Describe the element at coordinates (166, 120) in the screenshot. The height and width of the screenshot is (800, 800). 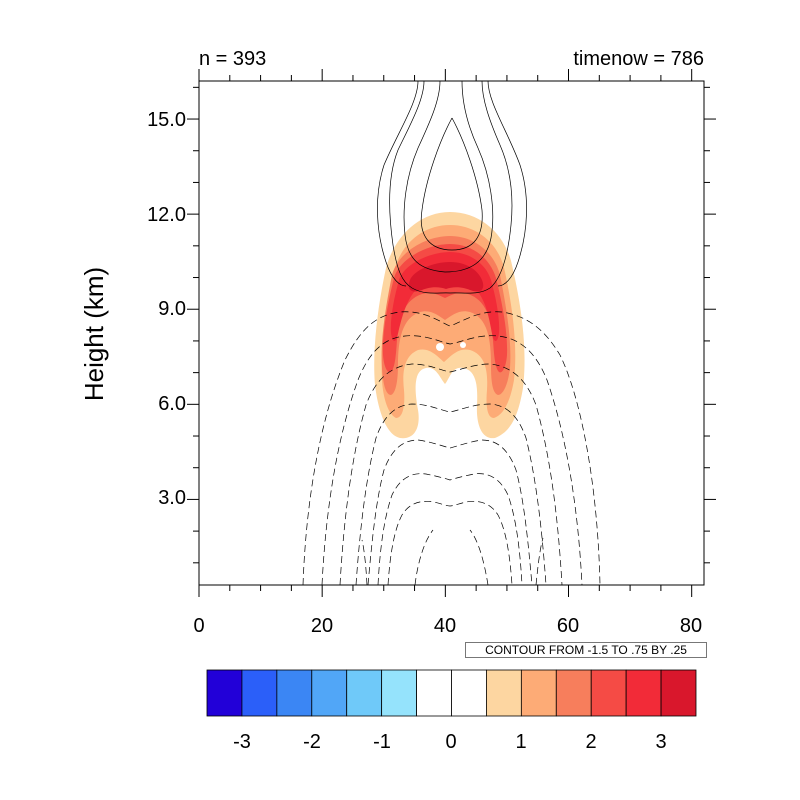
I see `y-tick-label-15: 15.0` at that location.